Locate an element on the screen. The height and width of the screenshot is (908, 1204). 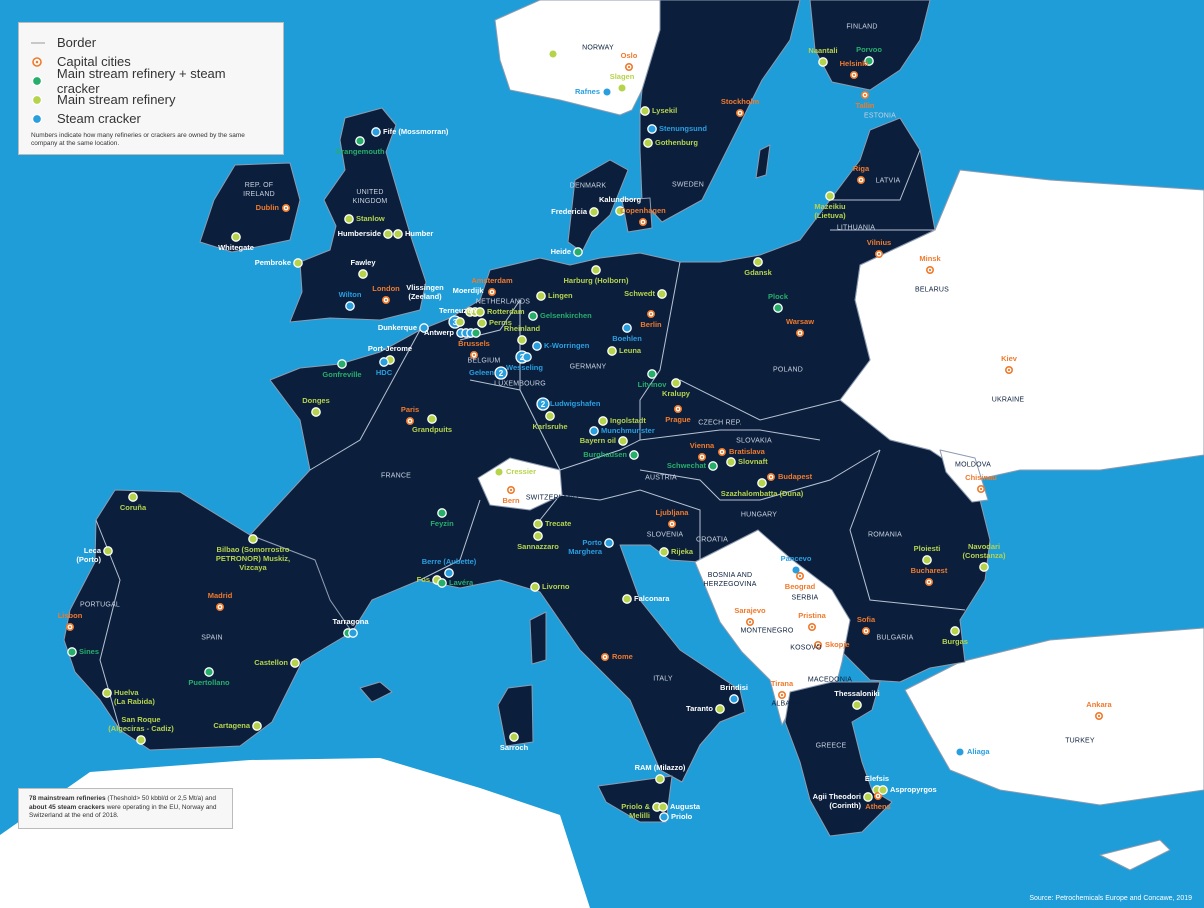
site-label: Naantali is located at coordinates (823, 50).